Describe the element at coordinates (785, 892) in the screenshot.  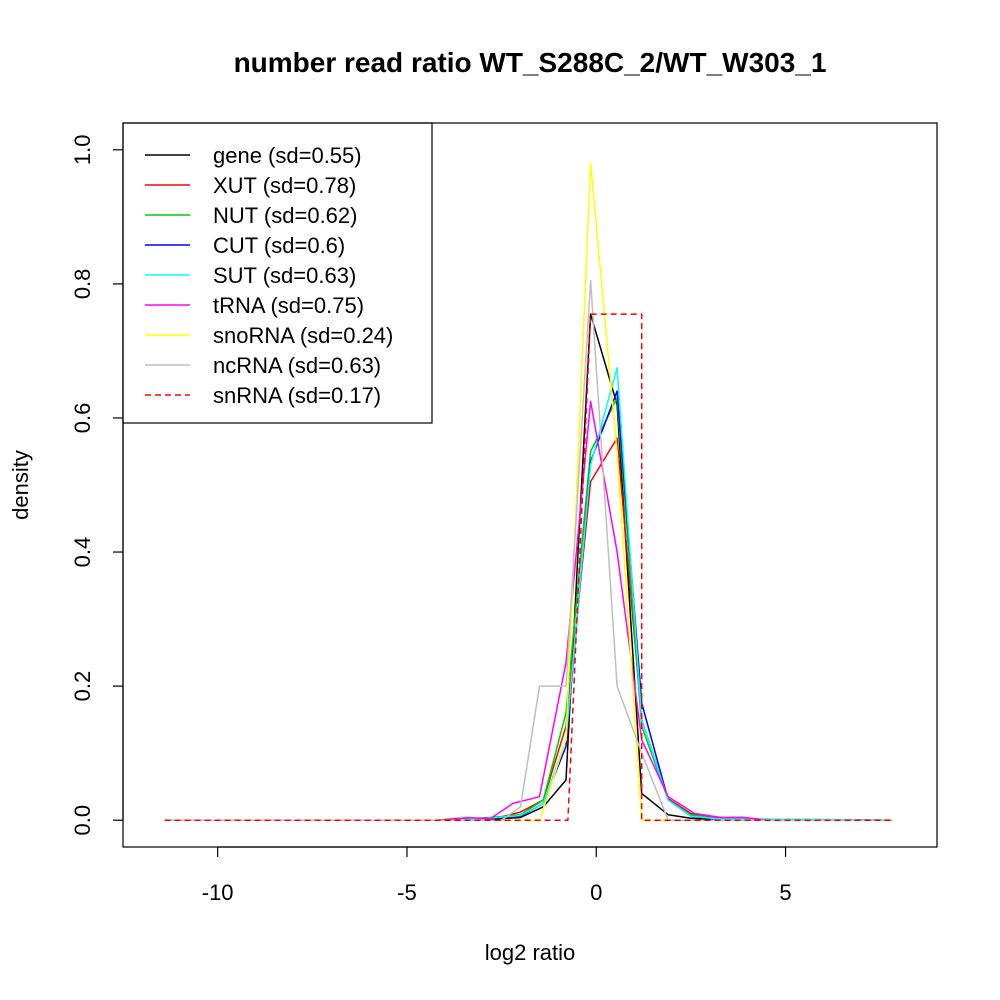
I see `x-tick-label: 5` at that location.